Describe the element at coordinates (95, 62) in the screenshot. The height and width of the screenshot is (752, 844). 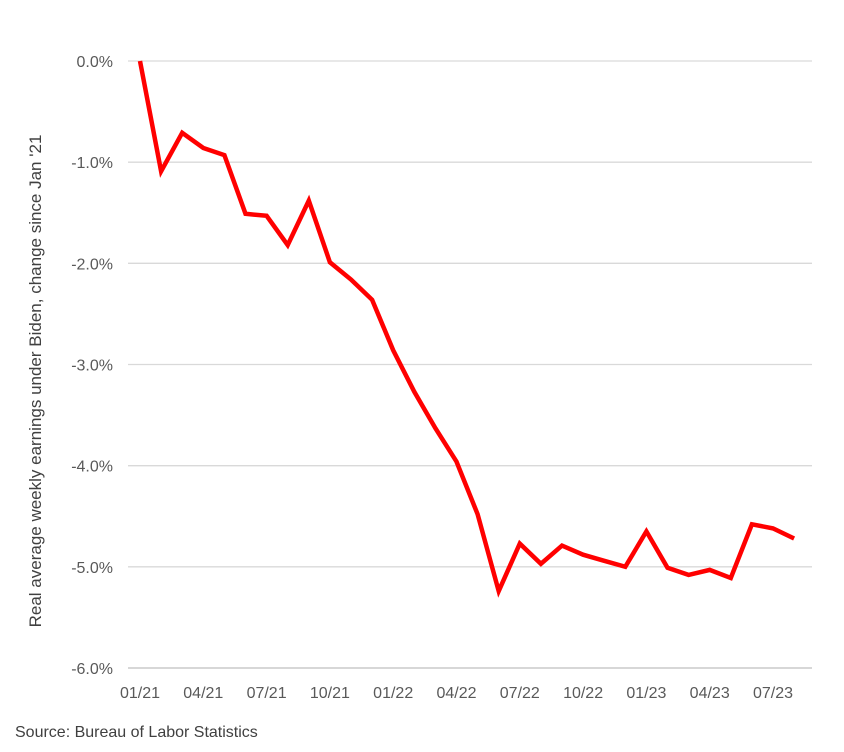
I see `y-tick-label: 0.0%` at that location.